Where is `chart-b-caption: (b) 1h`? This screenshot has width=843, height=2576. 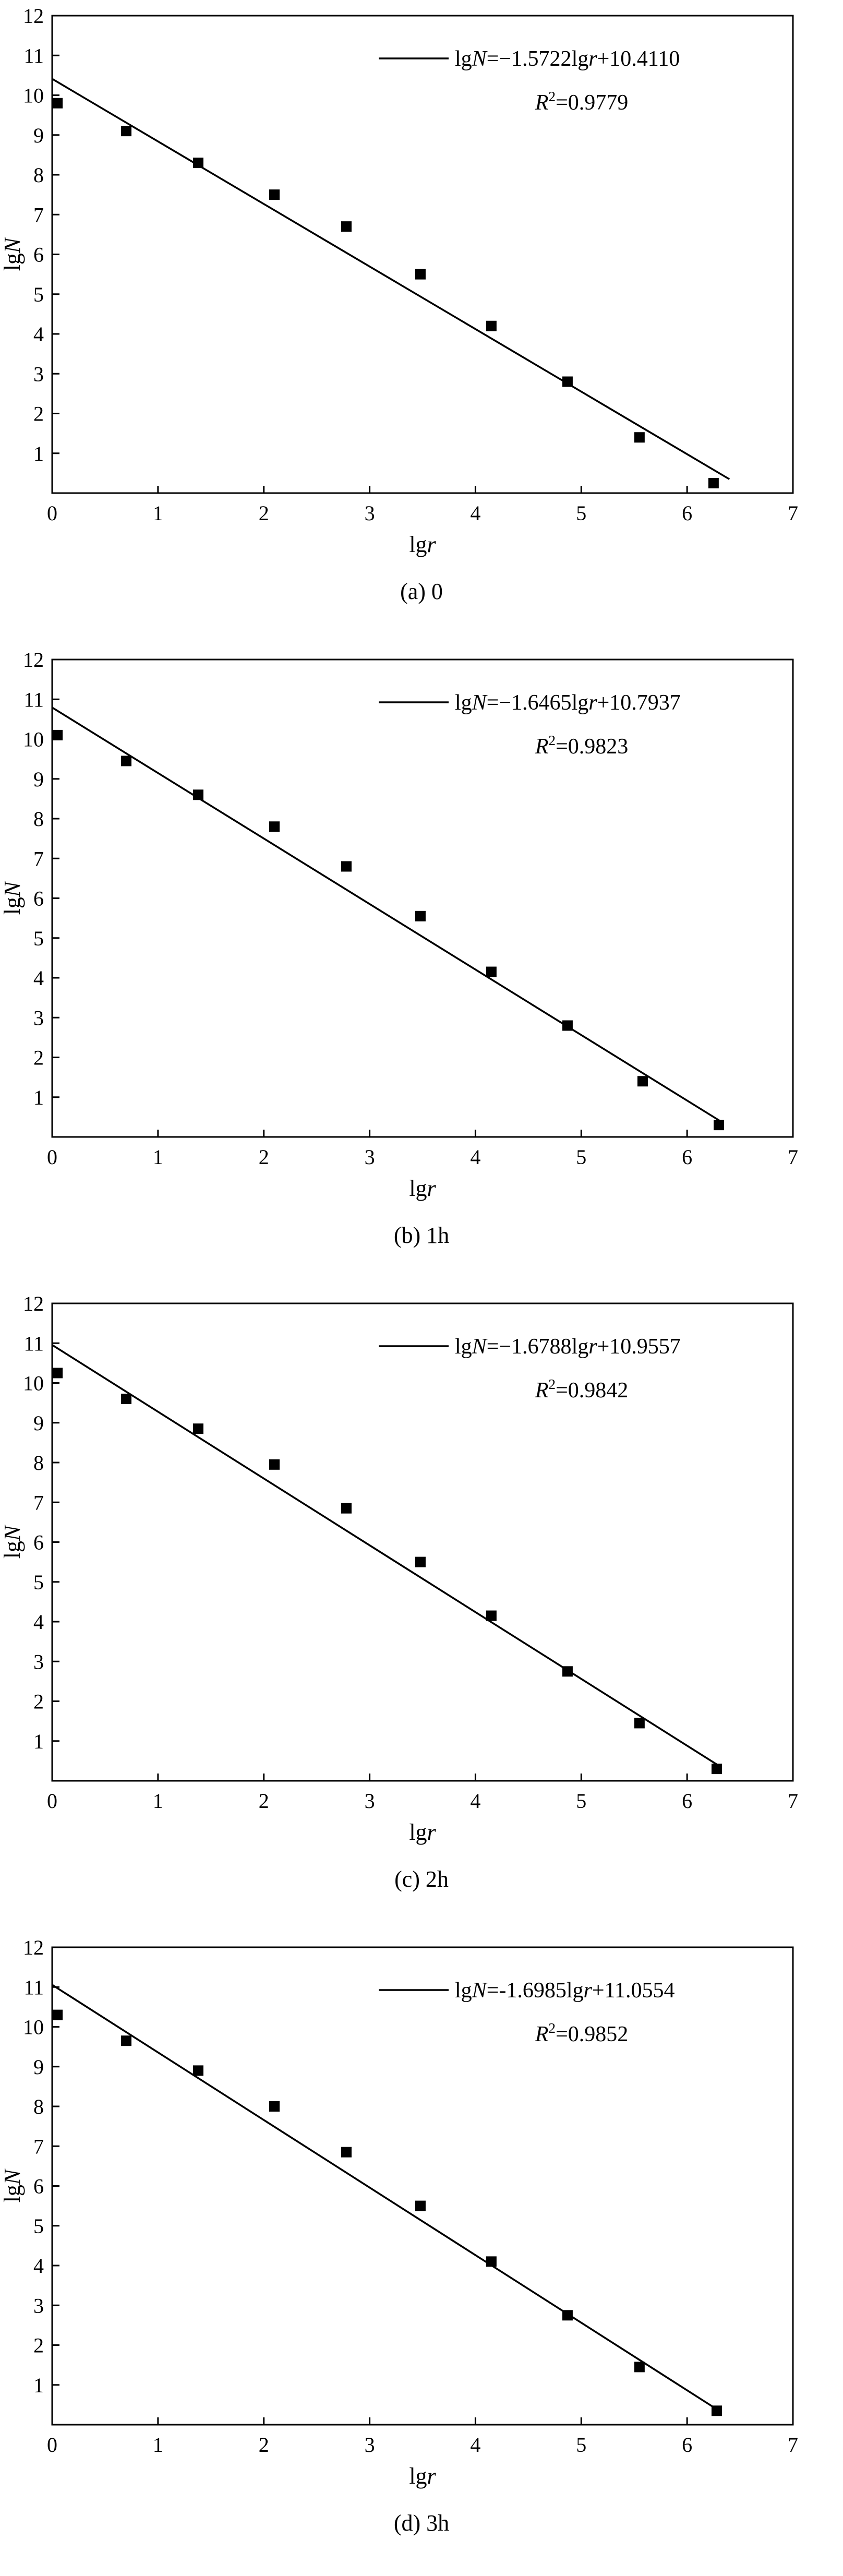 chart-b-caption: (b) 1h is located at coordinates (421, 1235).